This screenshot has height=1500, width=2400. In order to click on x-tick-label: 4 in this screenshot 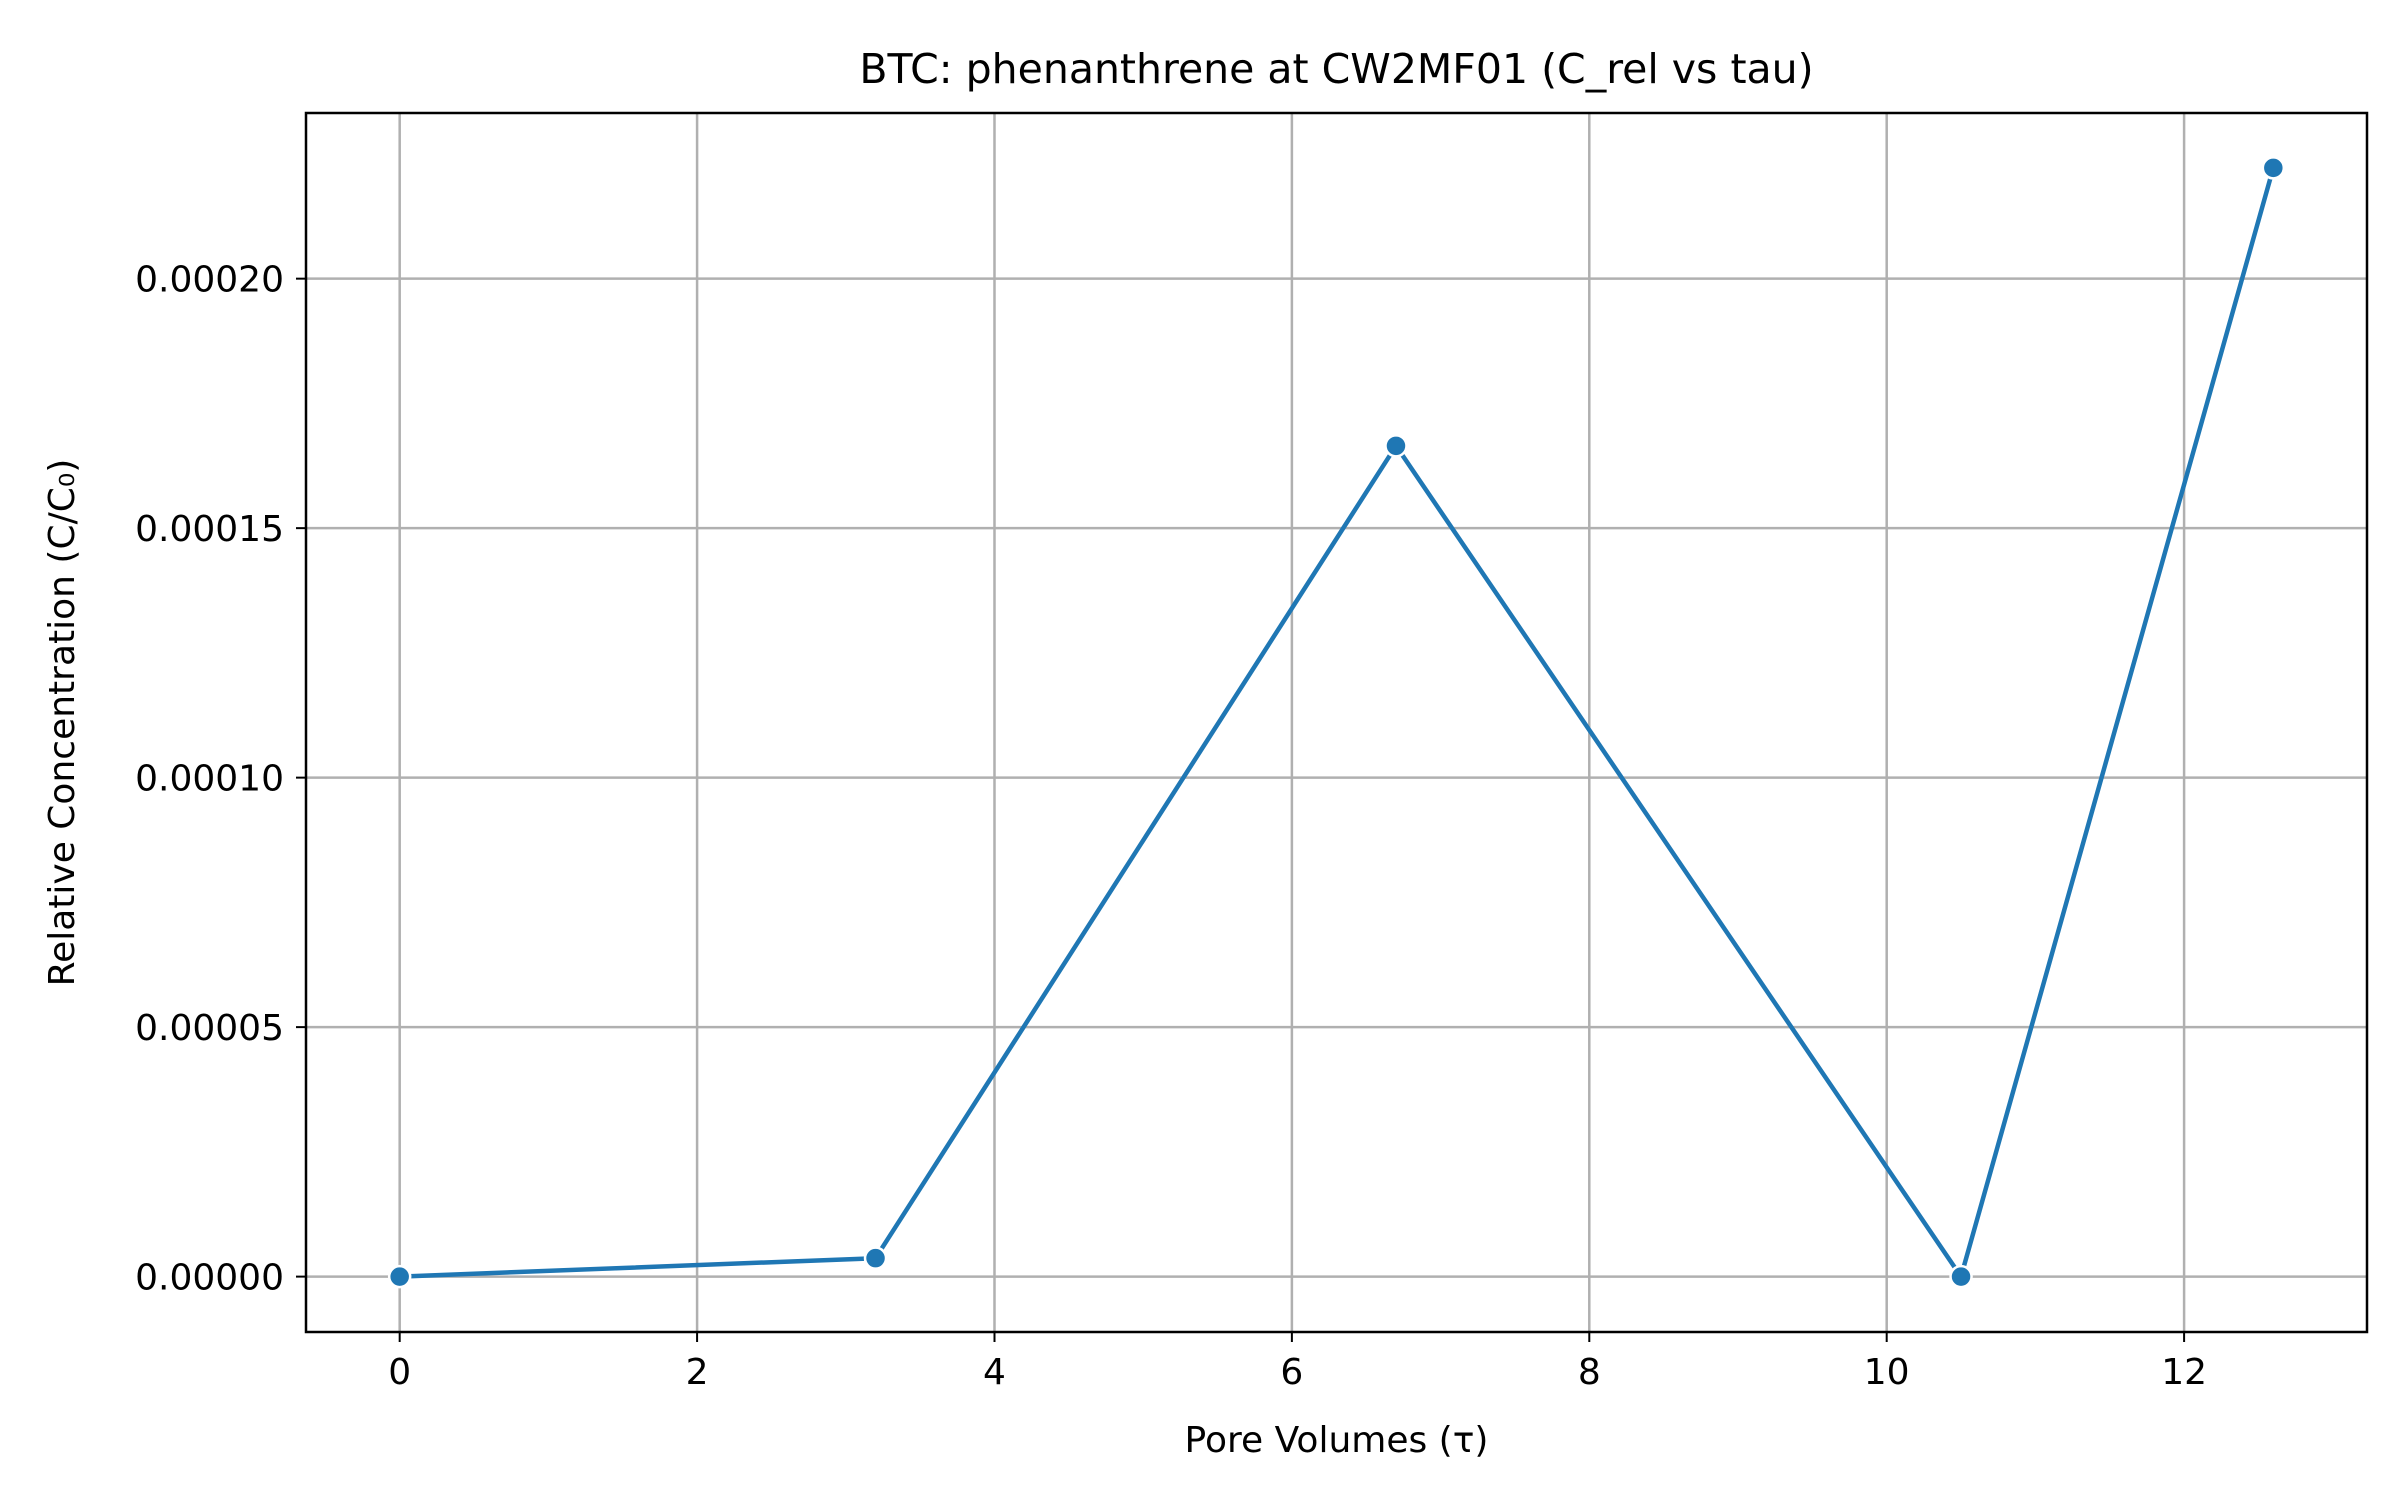, I will do `click(994, 1372)`.